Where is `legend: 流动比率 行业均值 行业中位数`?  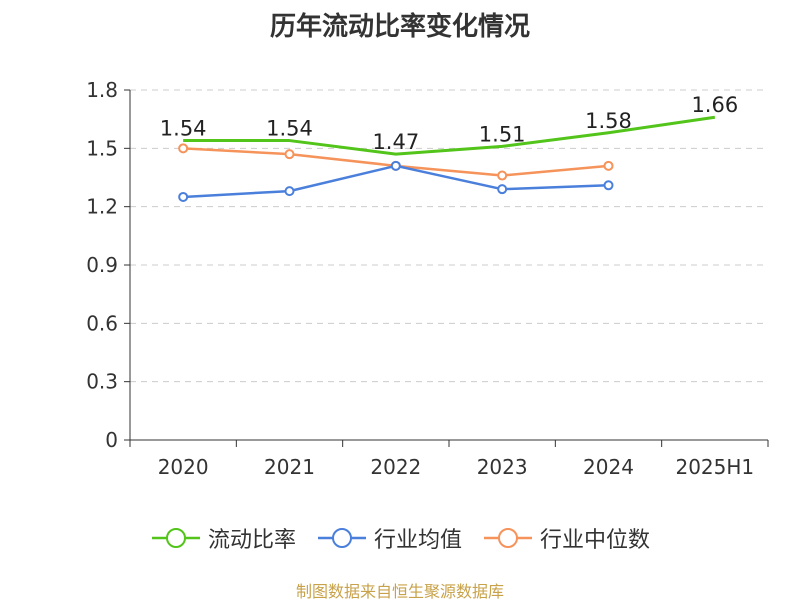 legend: 流动比率 行业均值 行业中位数 is located at coordinates (400, 538).